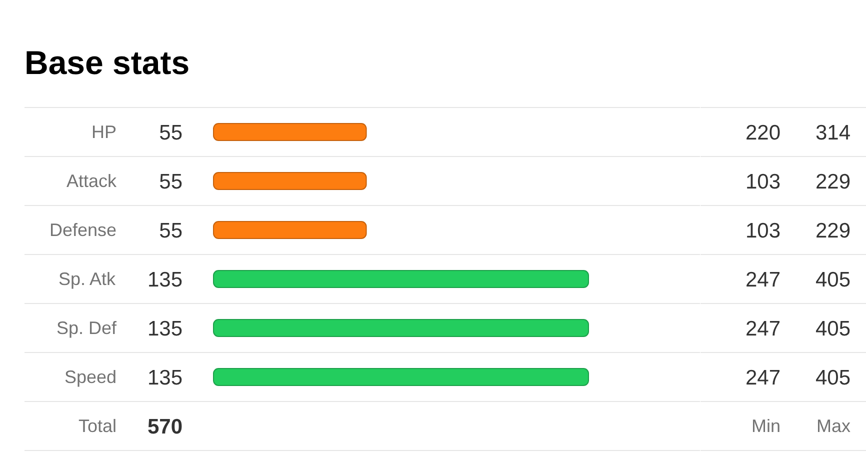 The image size is (866, 454). I want to click on y-tick-label: Sp. Def, so click(87, 328).